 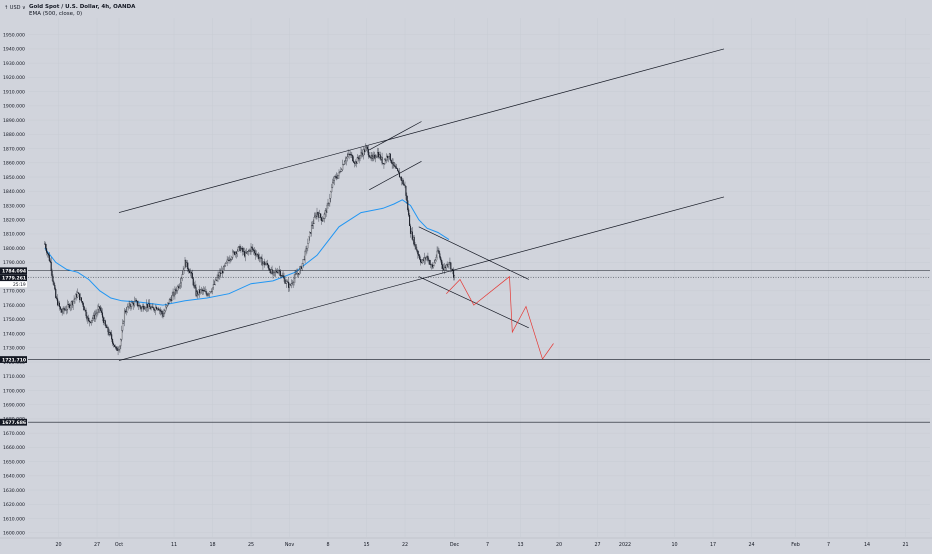 I want to click on projection-layer, so click(x=500, y=317).